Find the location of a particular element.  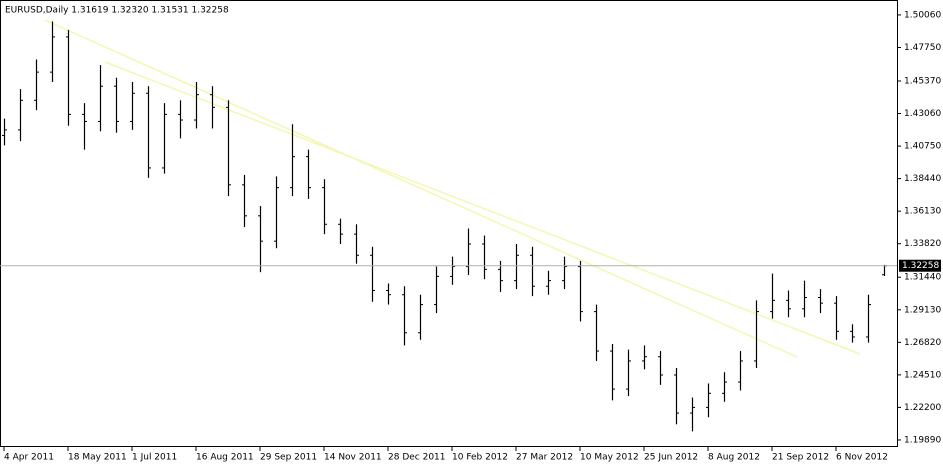

x-tick-label: 14 Nov 2011 is located at coordinates (353, 458).